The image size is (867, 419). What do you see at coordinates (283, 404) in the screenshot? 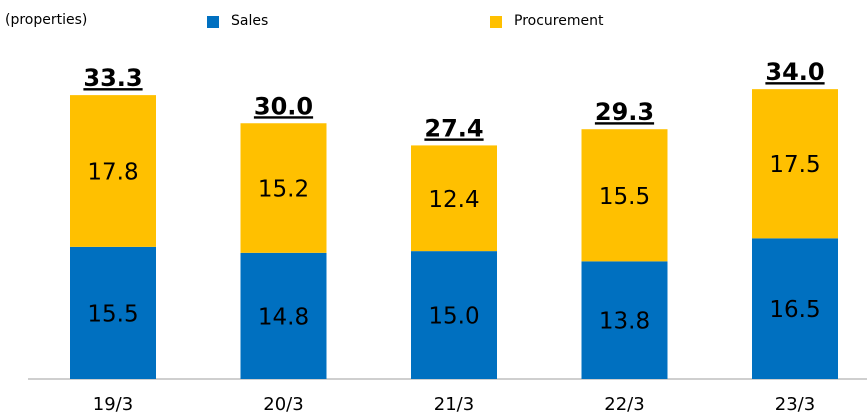
I see `x-tick-label: 20/3` at bounding box center [283, 404].